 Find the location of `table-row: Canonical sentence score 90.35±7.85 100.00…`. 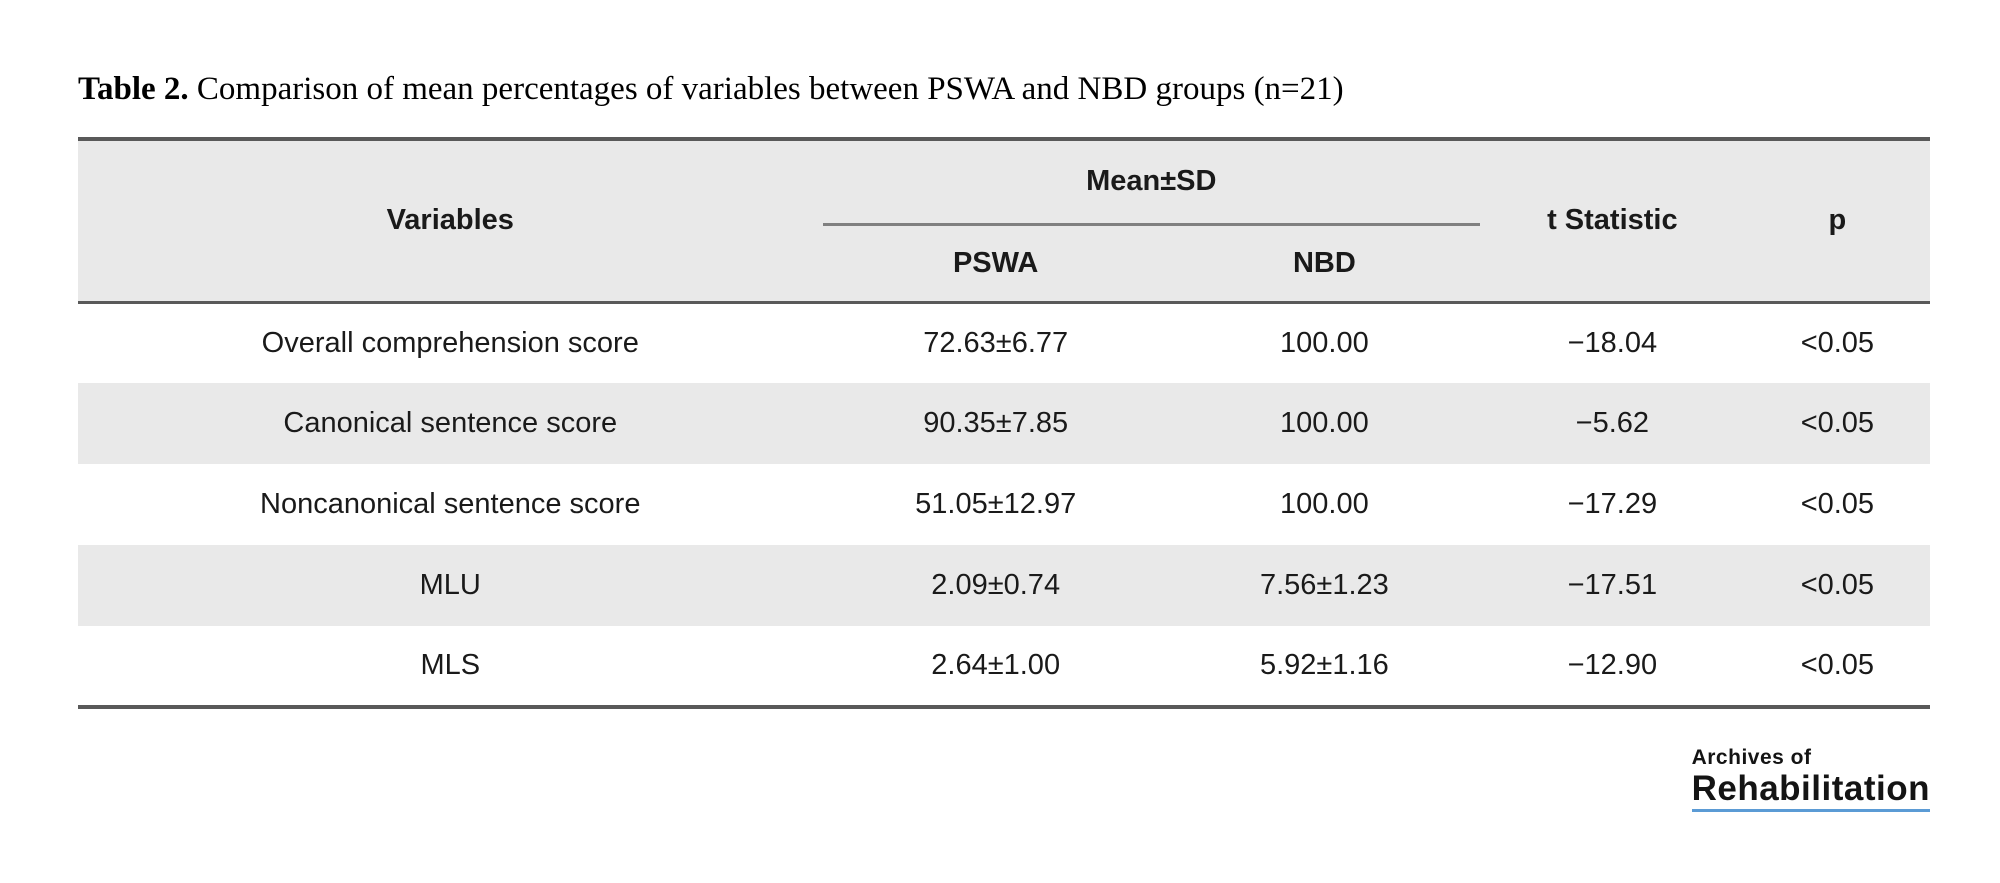

table-row: Canonical sentence score 90.35±7.85 100.00… is located at coordinates (1004, 423).